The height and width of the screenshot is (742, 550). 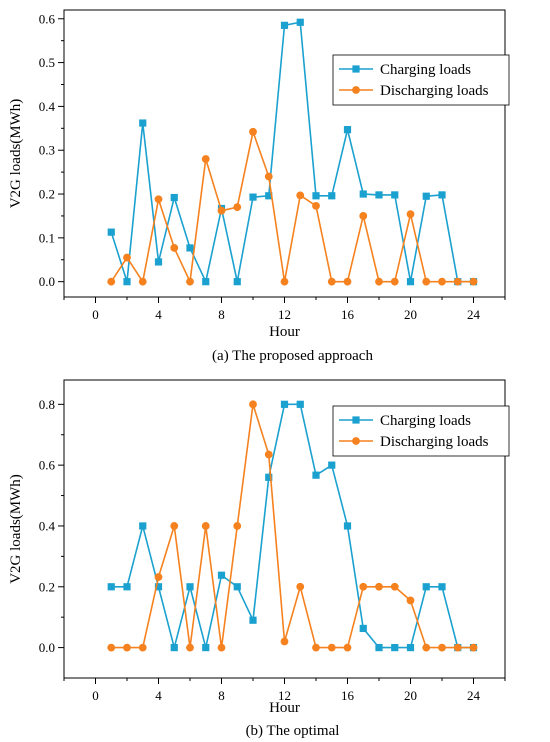 What do you see at coordinates (47, 281) in the screenshot?
I see `y-tick-label: 0.0` at bounding box center [47, 281].